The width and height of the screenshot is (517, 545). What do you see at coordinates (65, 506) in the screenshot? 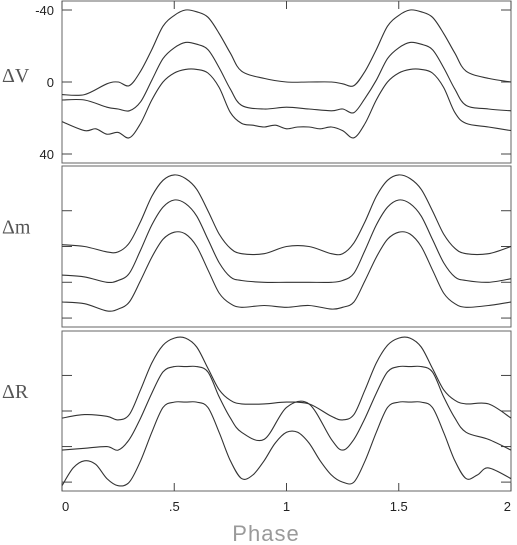
I see `x-tick-label: 0` at bounding box center [65, 506].